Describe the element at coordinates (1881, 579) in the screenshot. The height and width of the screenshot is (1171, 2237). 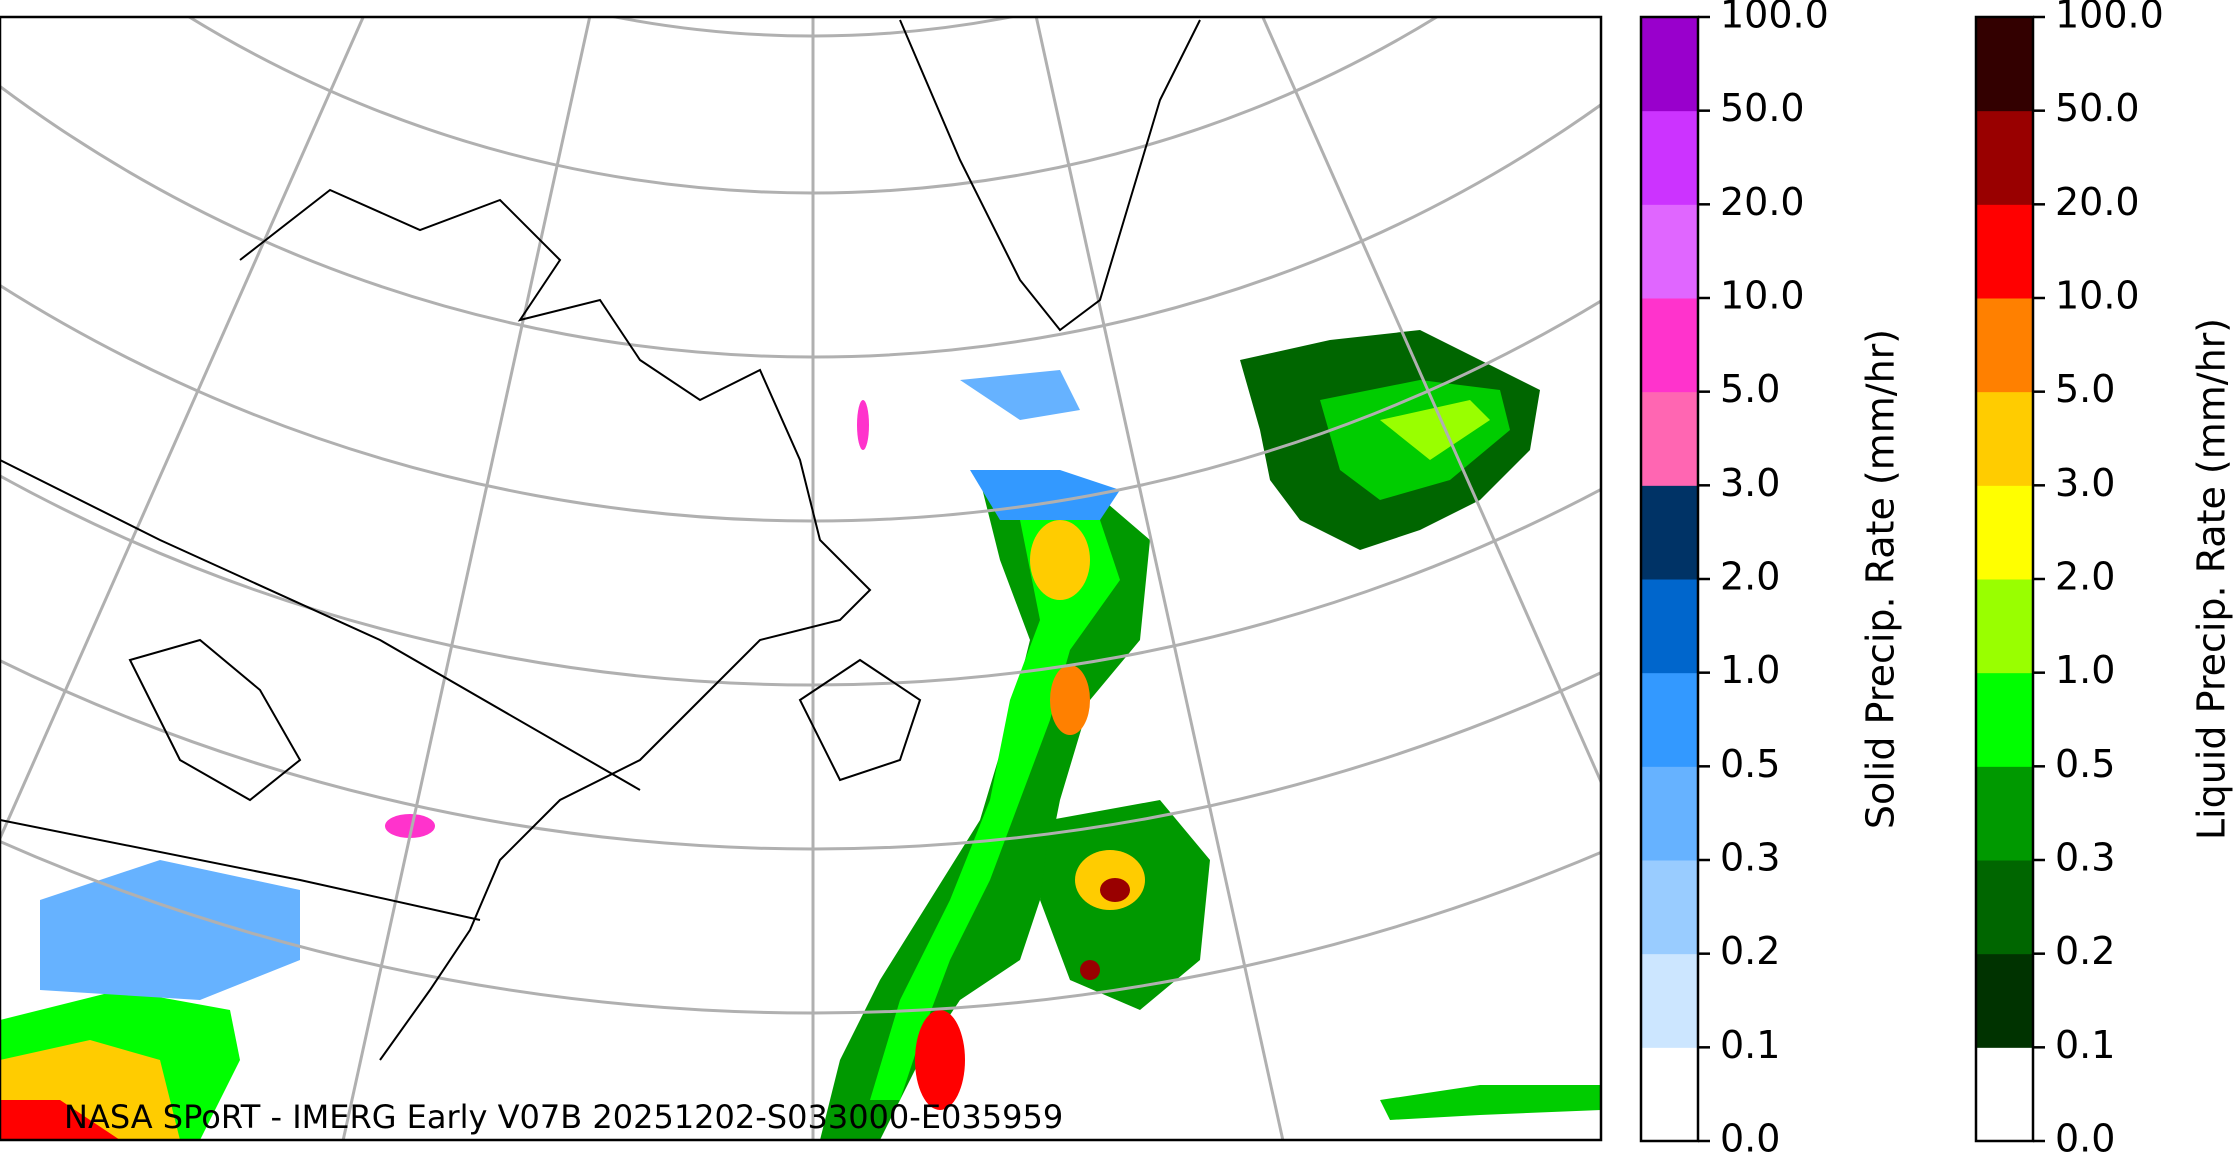
I see `colorbar-label: Solid Precip. Rate (mm/hr)` at that location.